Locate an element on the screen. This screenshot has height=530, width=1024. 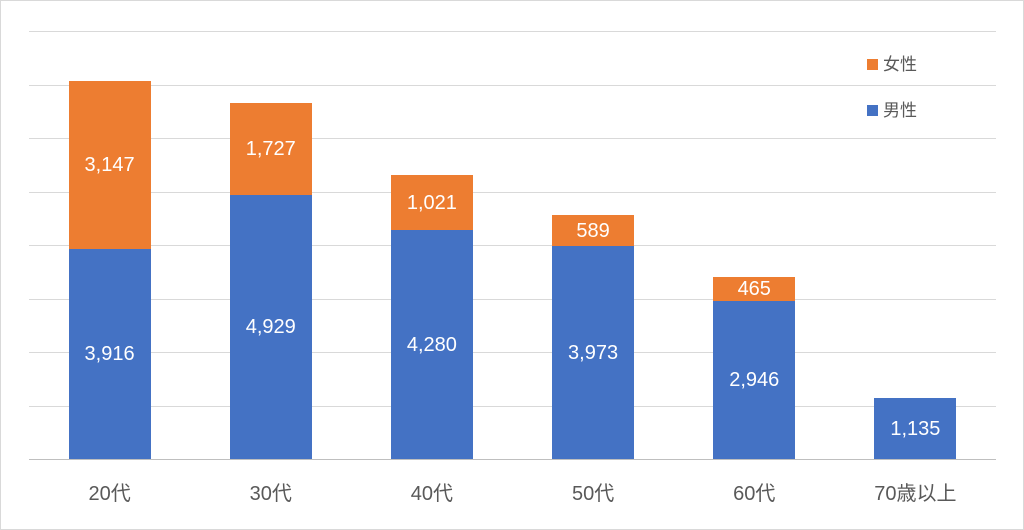
legend-item-female: 女性 is located at coordinates (892, 64).